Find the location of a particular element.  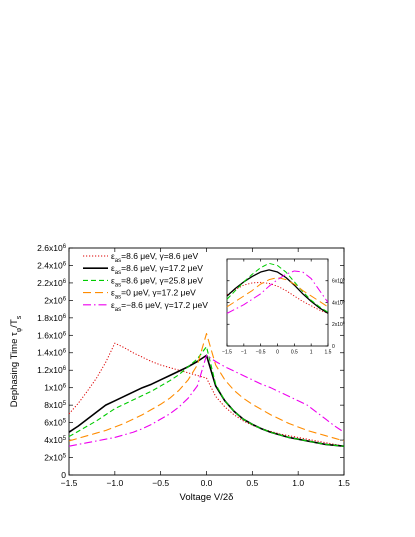

y-tick-label: 0 is located at coordinates (63, 475).